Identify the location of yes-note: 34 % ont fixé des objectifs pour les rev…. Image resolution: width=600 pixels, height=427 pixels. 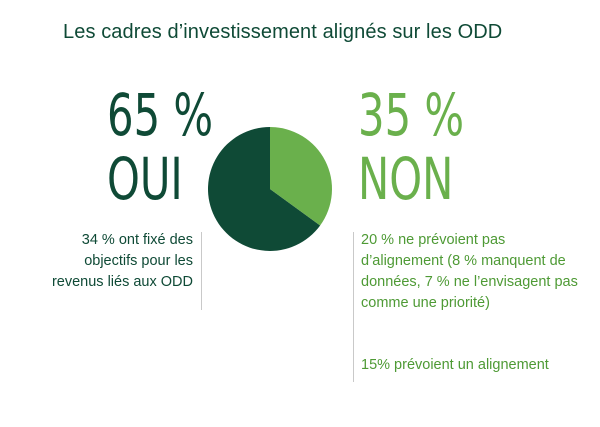
(122, 261).